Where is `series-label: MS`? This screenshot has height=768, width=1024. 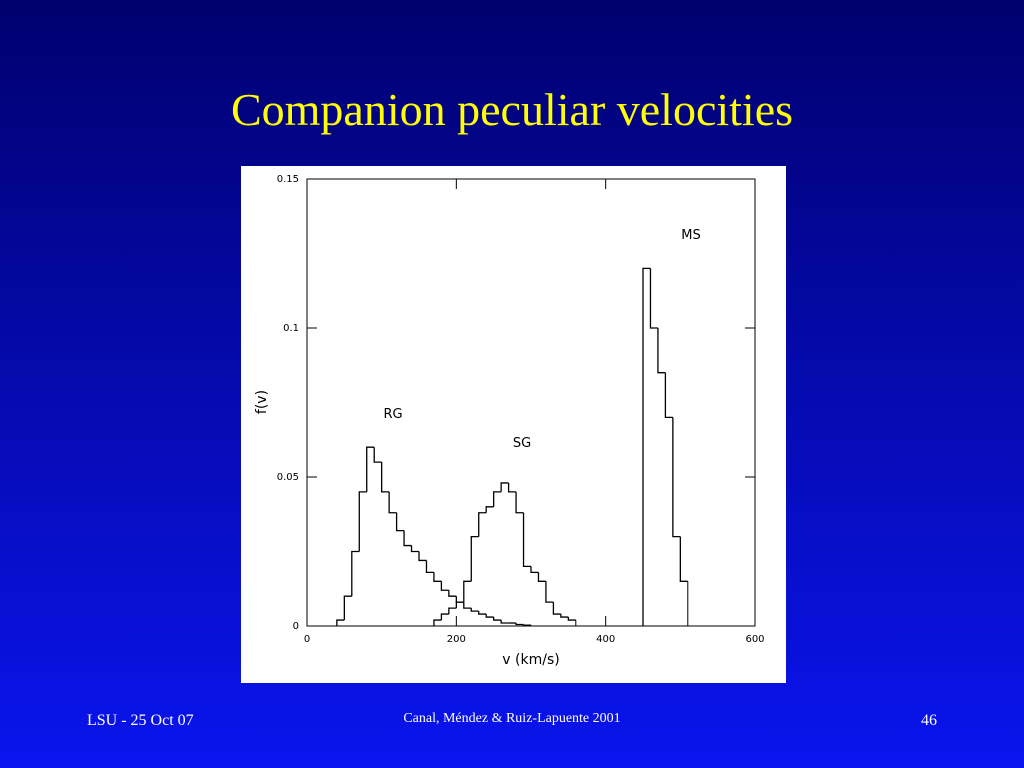
series-label: MS is located at coordinates (690, 235).